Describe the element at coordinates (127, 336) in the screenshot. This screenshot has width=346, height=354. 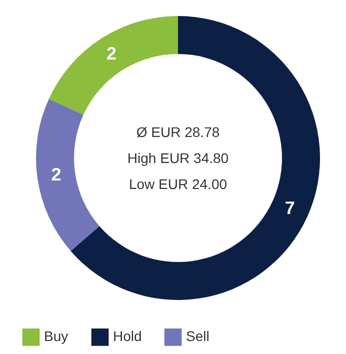
I see `legend-label: Hold` at that location.